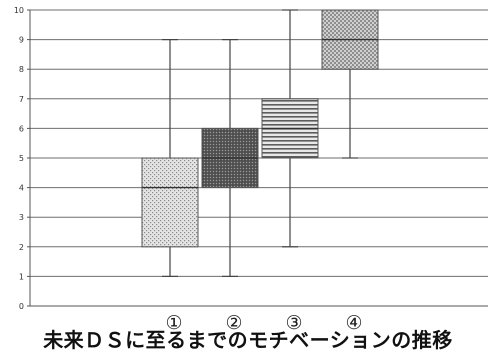 This screenshot has height=356, width=496. What do you see at coordinates (21, 217) in the screenshot?
I see `y-tick-label: 3` at bounding box center [21, 217].